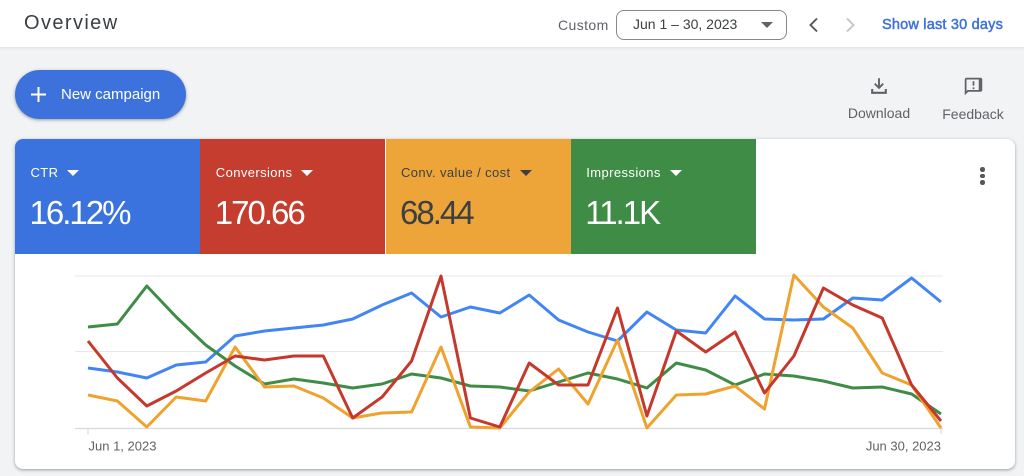  What do you see at coordinates (123, 446) in the screenshot?
I see `svg-text: Jun 1, 2023` at bounding box center [123, 446].